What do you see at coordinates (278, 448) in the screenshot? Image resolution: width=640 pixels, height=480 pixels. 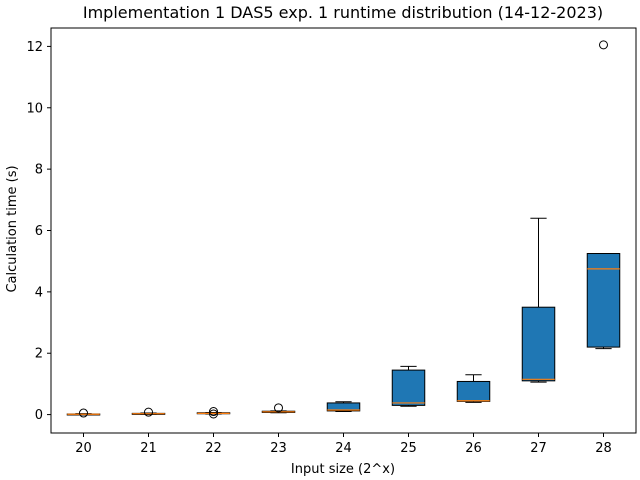 I see `x-tick-label: 23` at bounding box center [278, 448].